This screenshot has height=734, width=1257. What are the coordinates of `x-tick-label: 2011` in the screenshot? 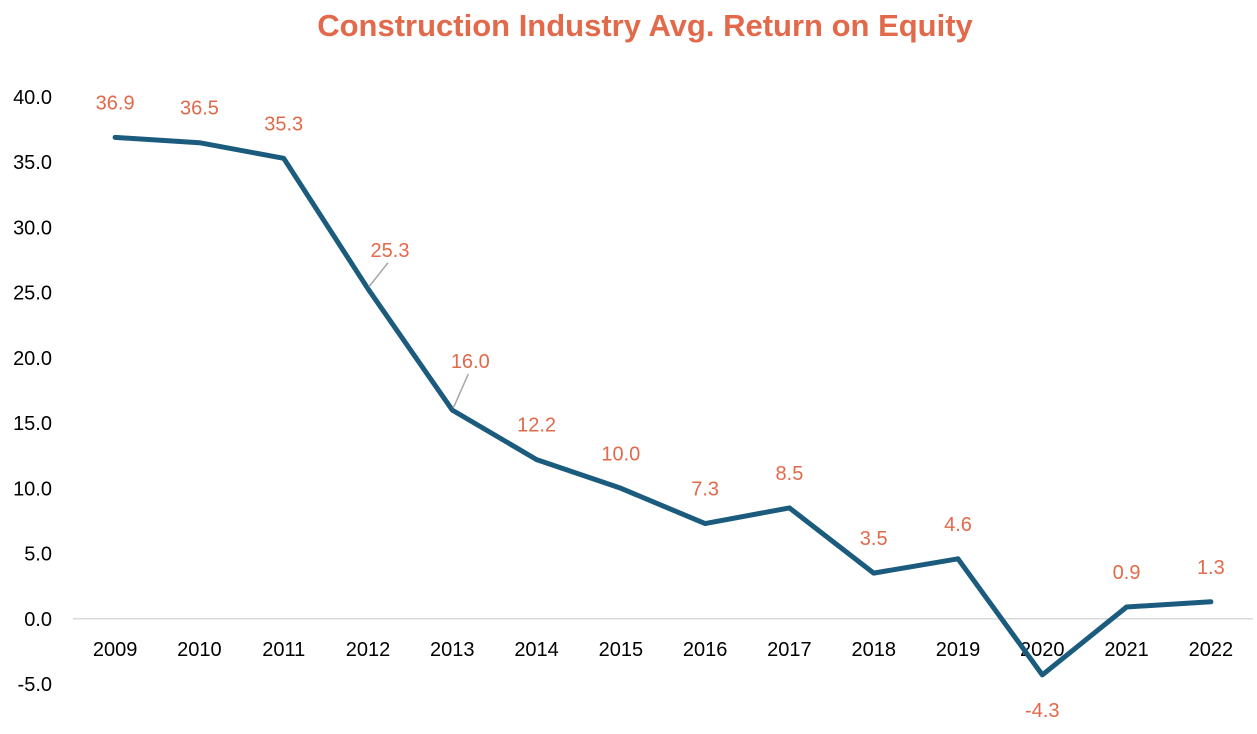 It's located at (283, 650).